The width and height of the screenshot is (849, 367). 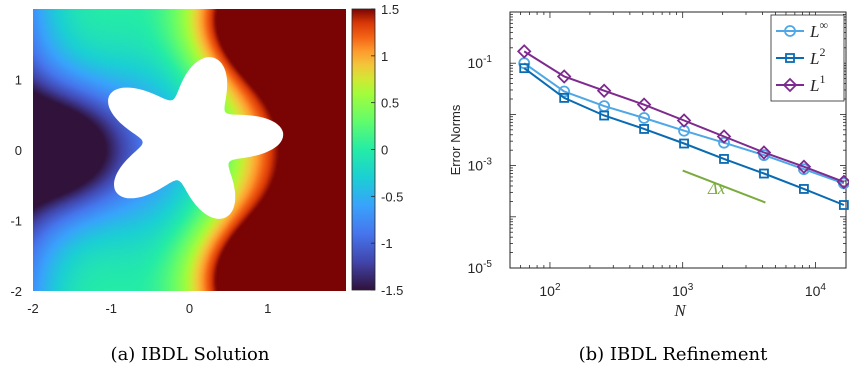 I want to click on legend: L∞ L2 L1, so click(x=807, y=58).